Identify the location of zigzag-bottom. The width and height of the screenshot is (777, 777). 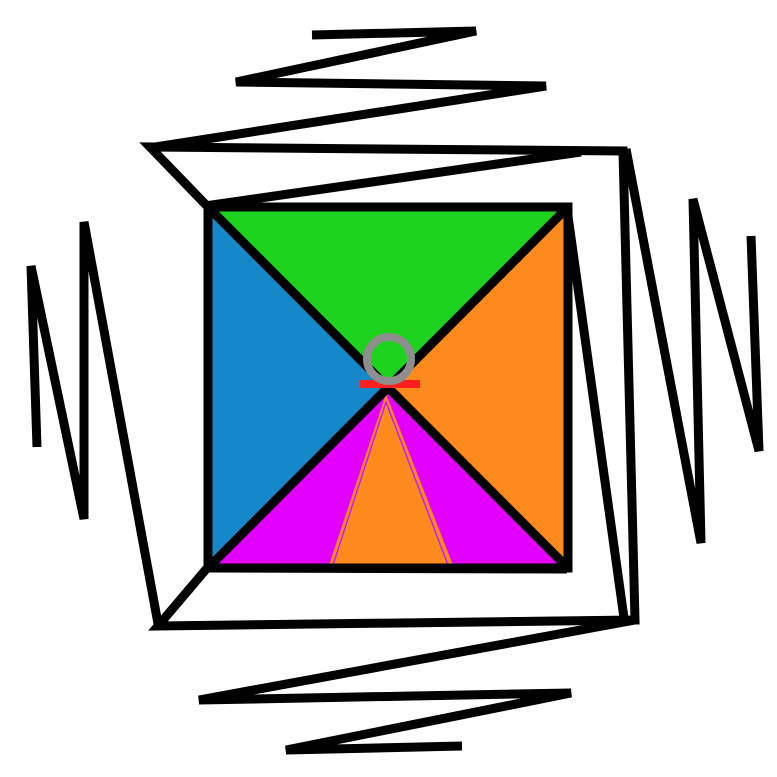
(417, 685).